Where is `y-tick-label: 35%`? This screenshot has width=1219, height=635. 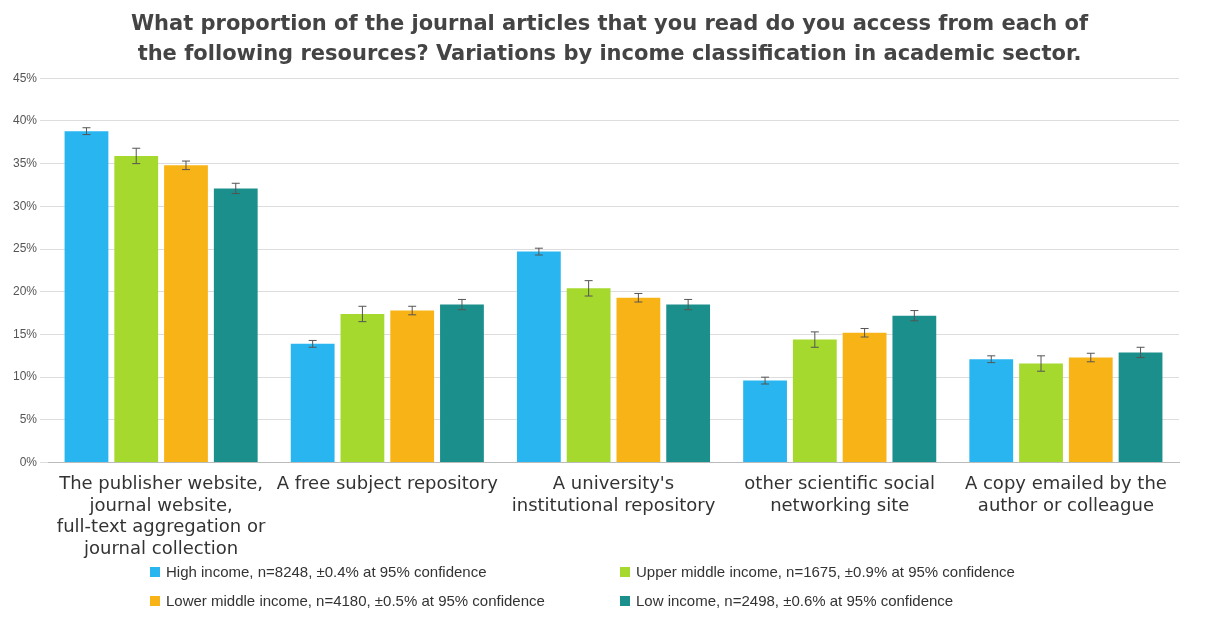
y-tick-label: 35% is located at coordinates (25, 162).